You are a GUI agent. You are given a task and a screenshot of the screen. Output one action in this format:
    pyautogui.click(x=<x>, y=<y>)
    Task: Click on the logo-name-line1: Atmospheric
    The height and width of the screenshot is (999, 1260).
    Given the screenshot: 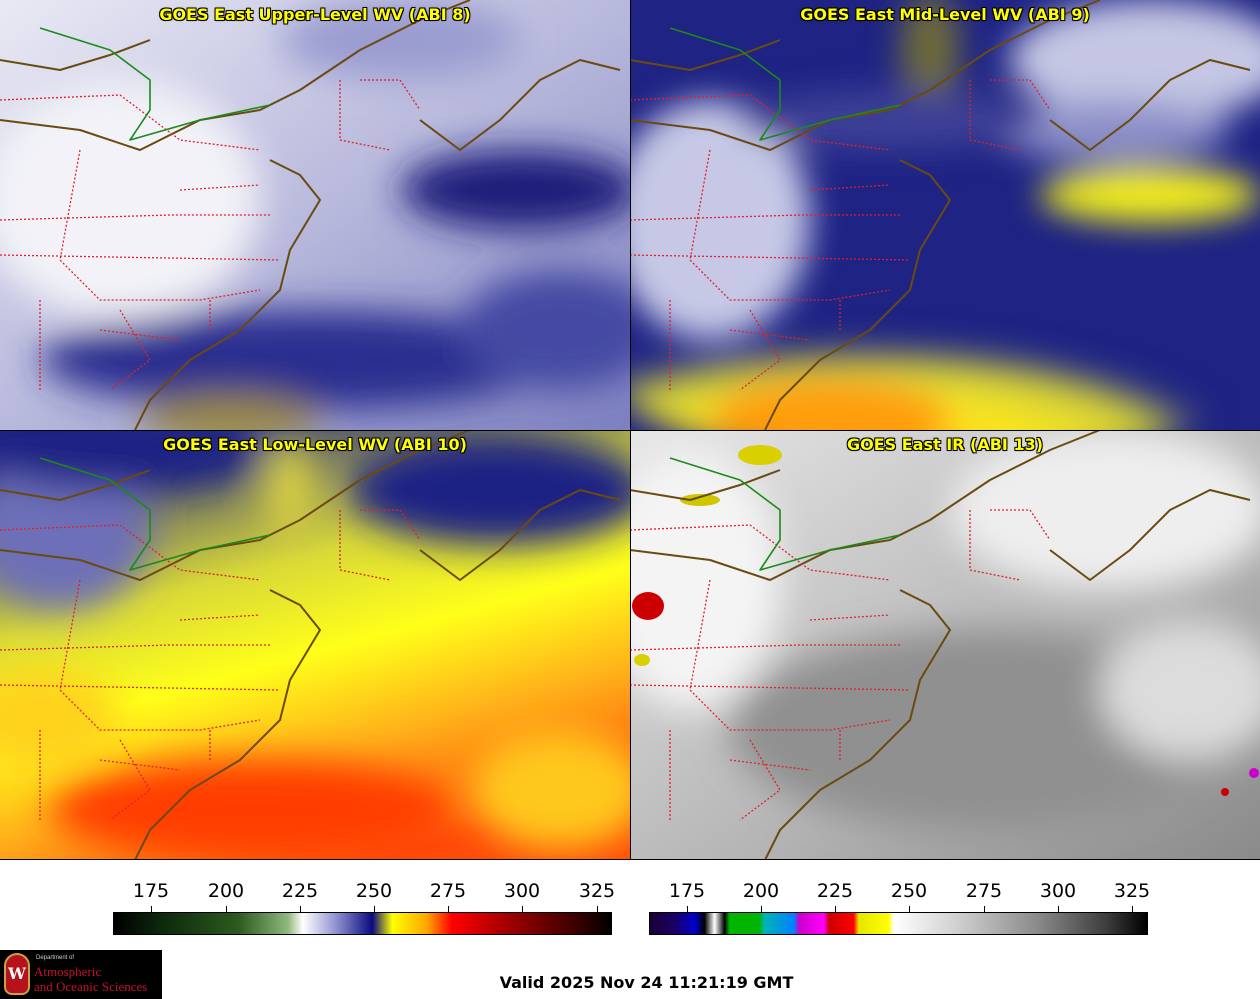 What is the action you would take?
    pyautogui.click(x=68, y=971)
    